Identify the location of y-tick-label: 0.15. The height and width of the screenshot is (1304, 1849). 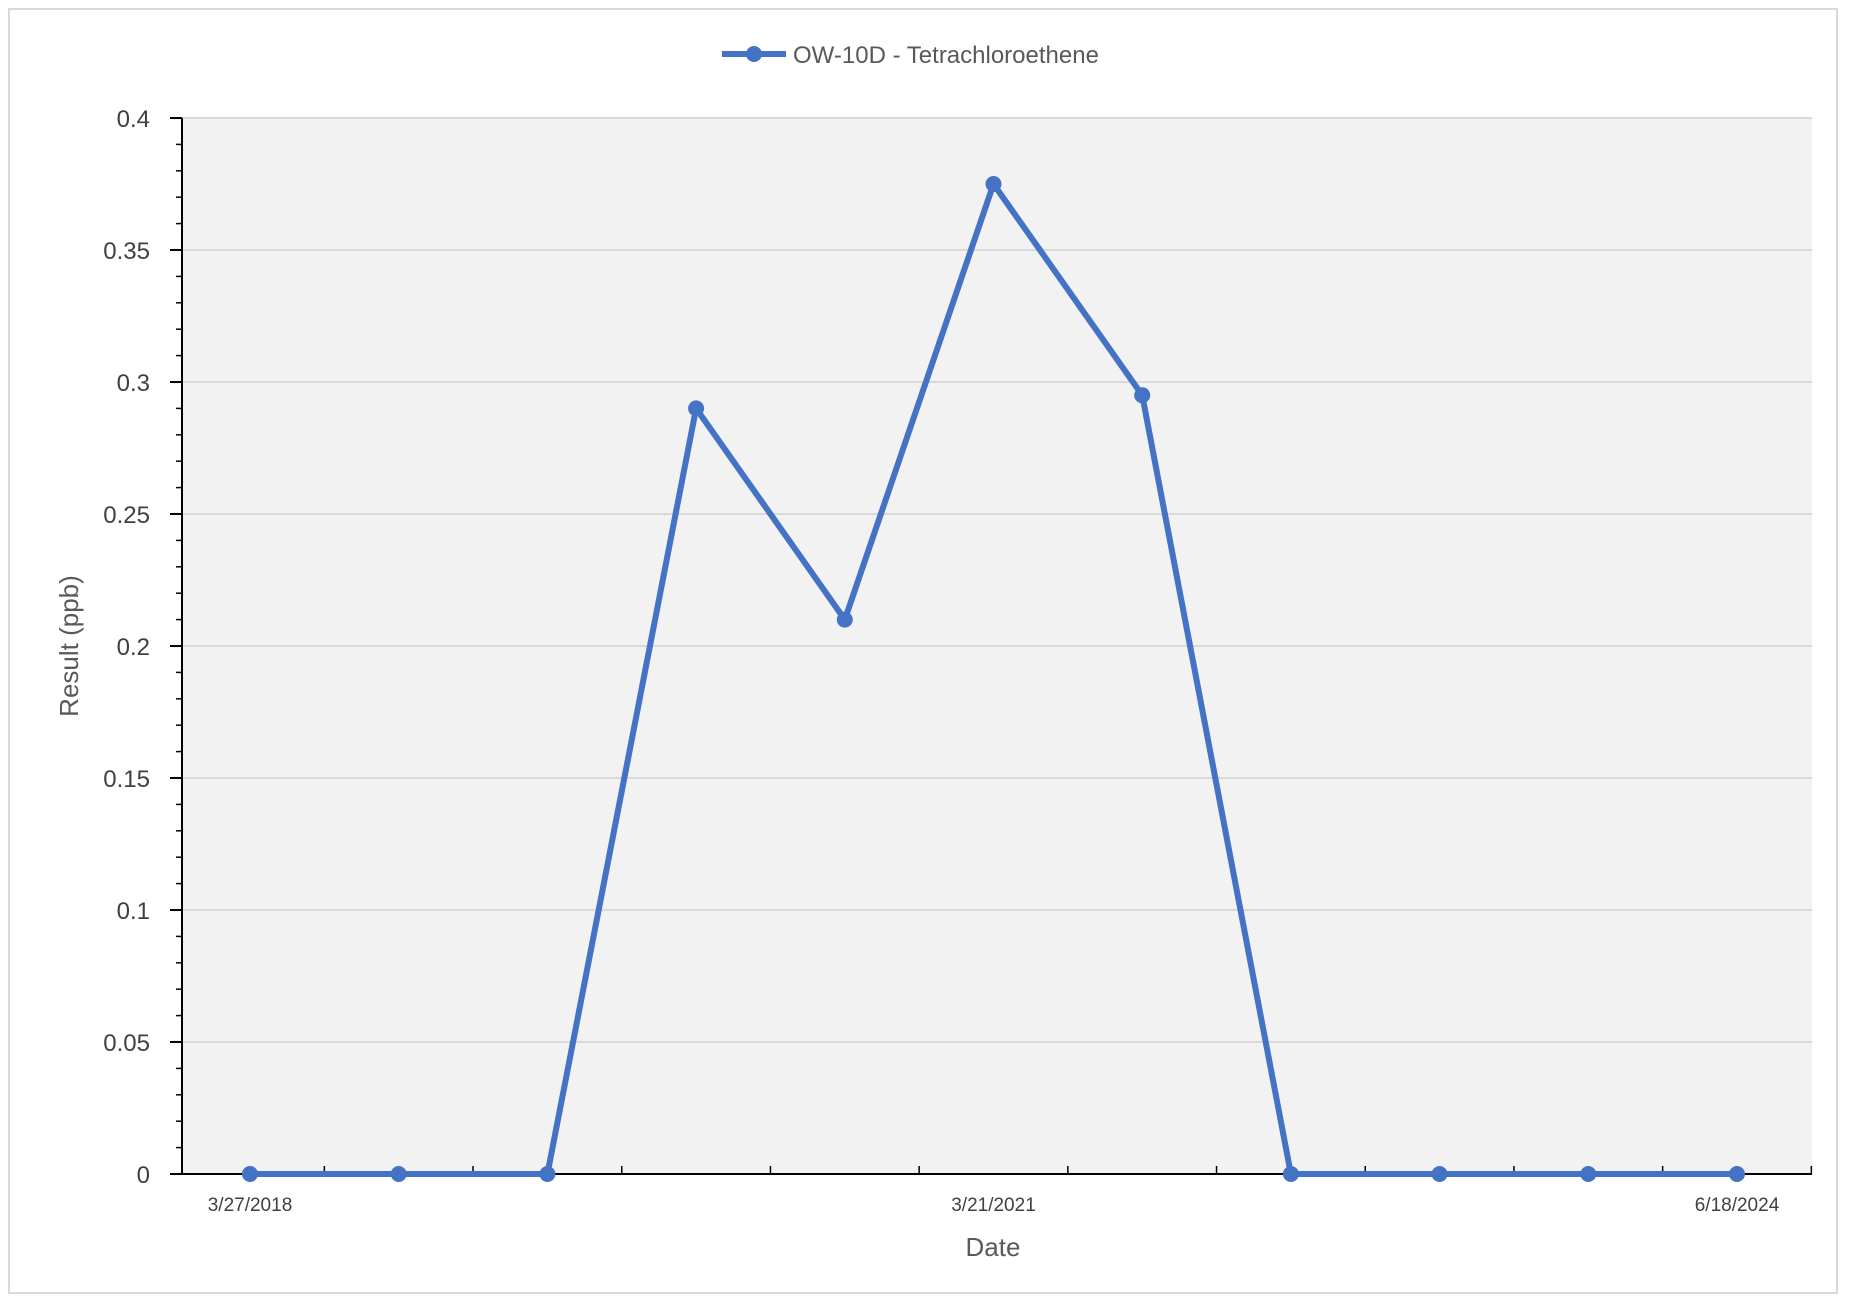
(126, 779).